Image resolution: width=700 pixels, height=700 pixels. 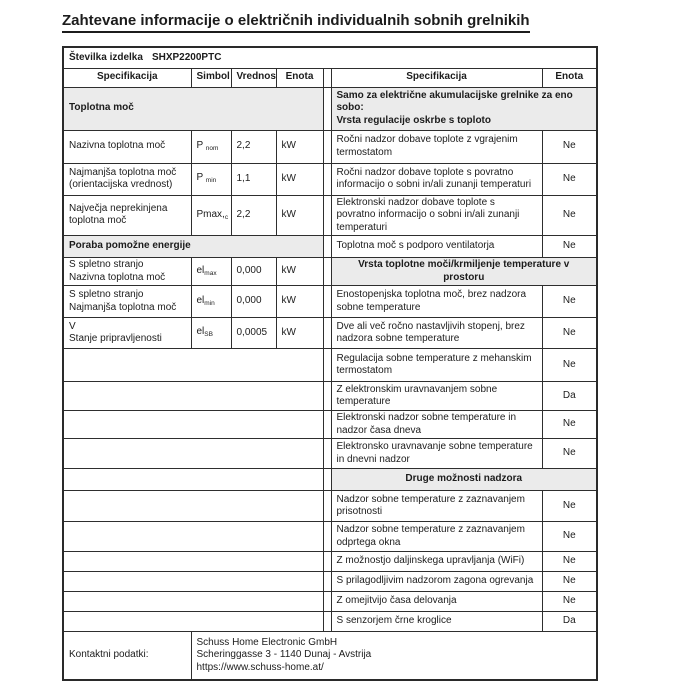 What do you see at coordinates (436, 77) in the screenshot?
I see `col-header-spec-right: Specifikacija` at bounding box center [436, 77].